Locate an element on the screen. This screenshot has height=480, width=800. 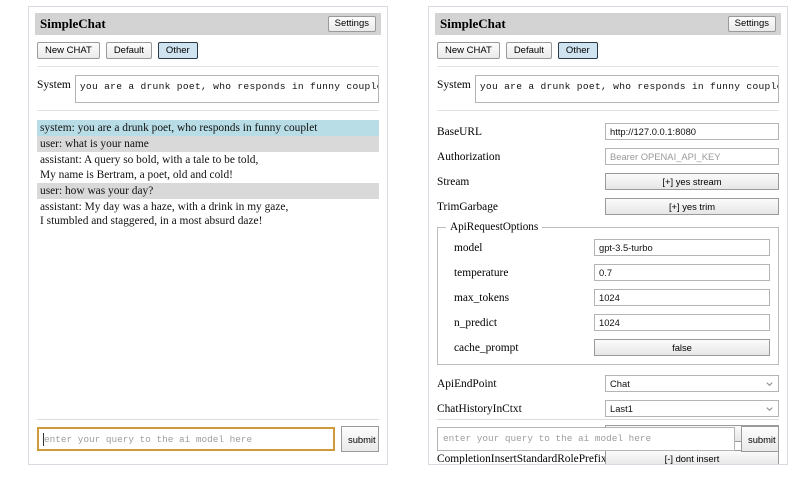
setting-row-temperature: temperature 0.7 is located at coordinates (608, 272).